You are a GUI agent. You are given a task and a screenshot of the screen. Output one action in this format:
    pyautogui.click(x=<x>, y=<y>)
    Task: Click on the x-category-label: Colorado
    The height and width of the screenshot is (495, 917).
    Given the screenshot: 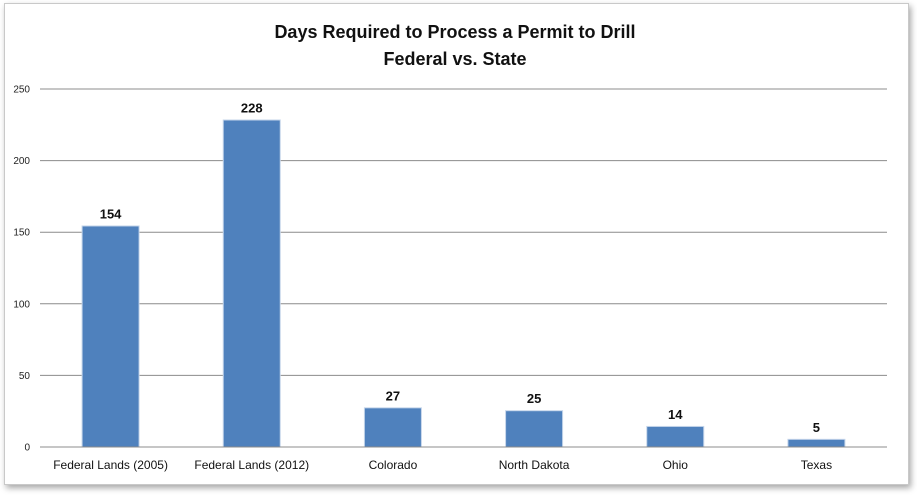 What is the action you would take?
    pyautogui.click(x=393, y=465)
    